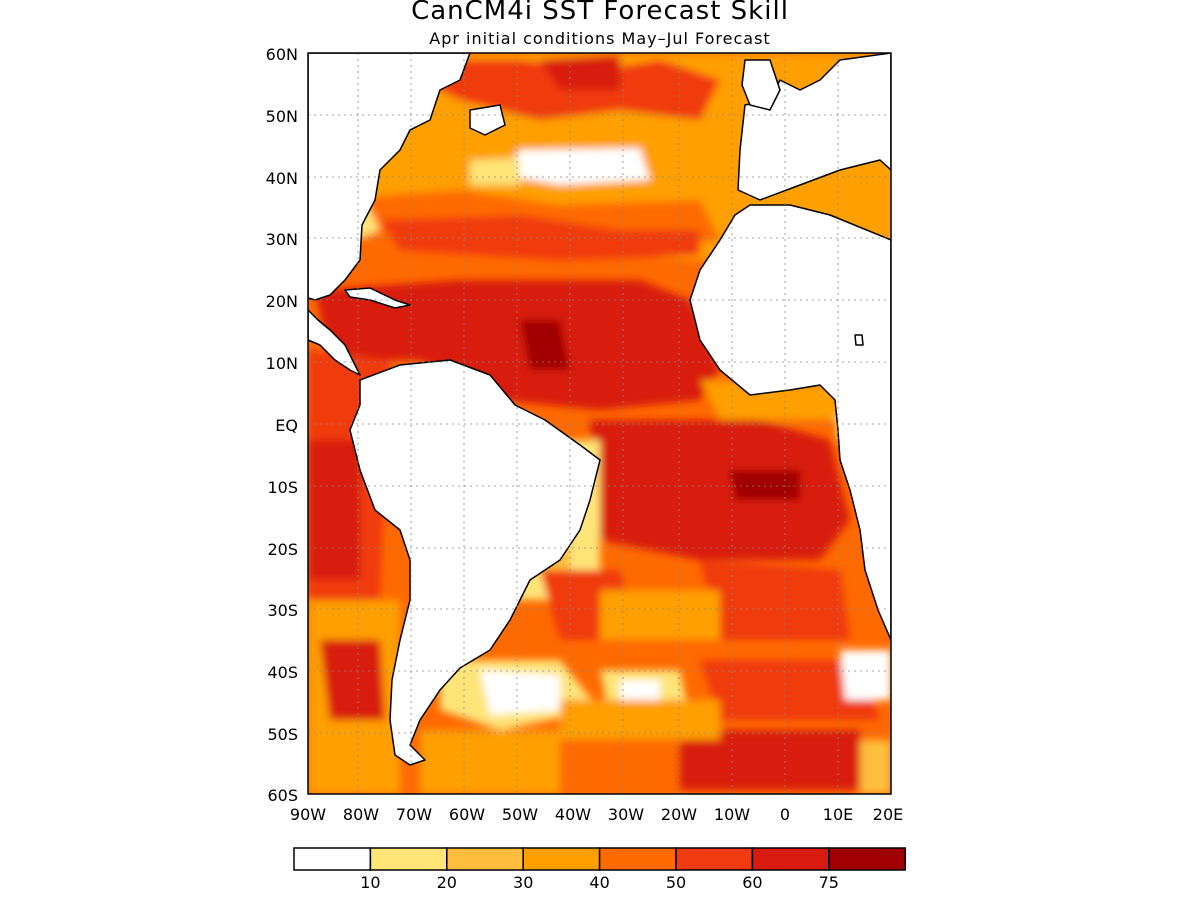  I want to click on lon-label: 0, so click(785, 814).